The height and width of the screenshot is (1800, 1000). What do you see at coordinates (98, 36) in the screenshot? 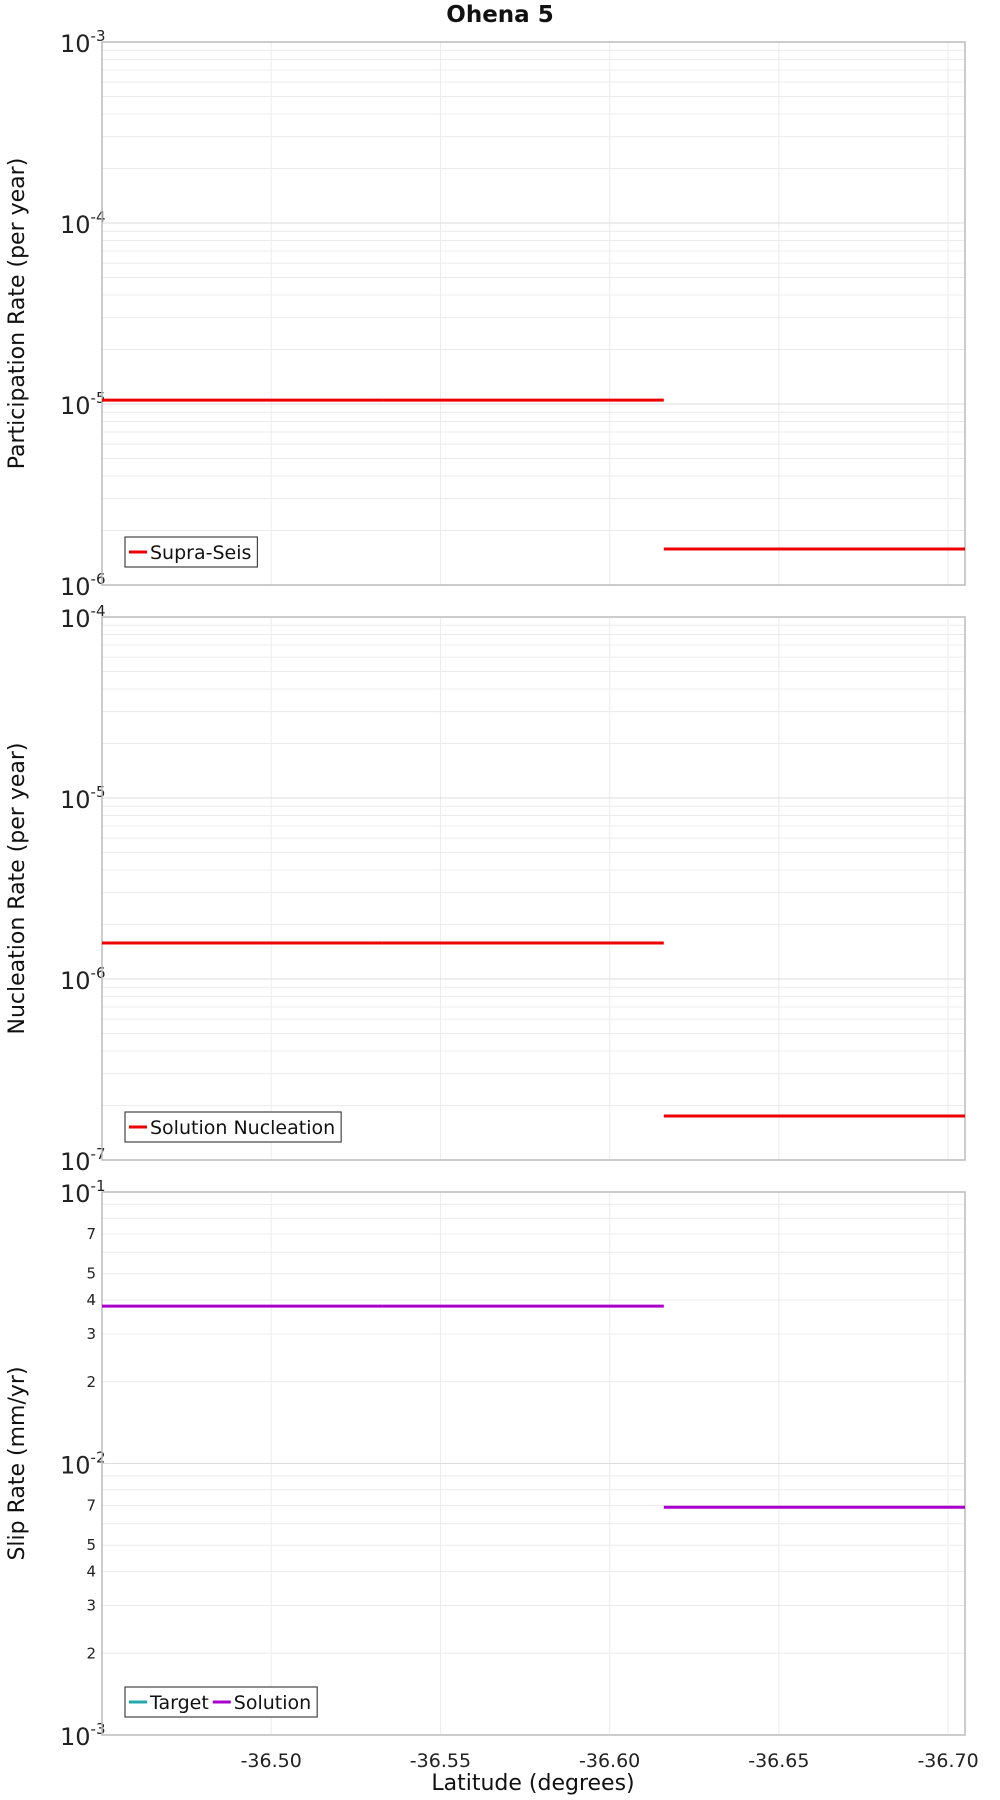
I see `y-tick-exponent: -3` at bounding box center [98, 36].